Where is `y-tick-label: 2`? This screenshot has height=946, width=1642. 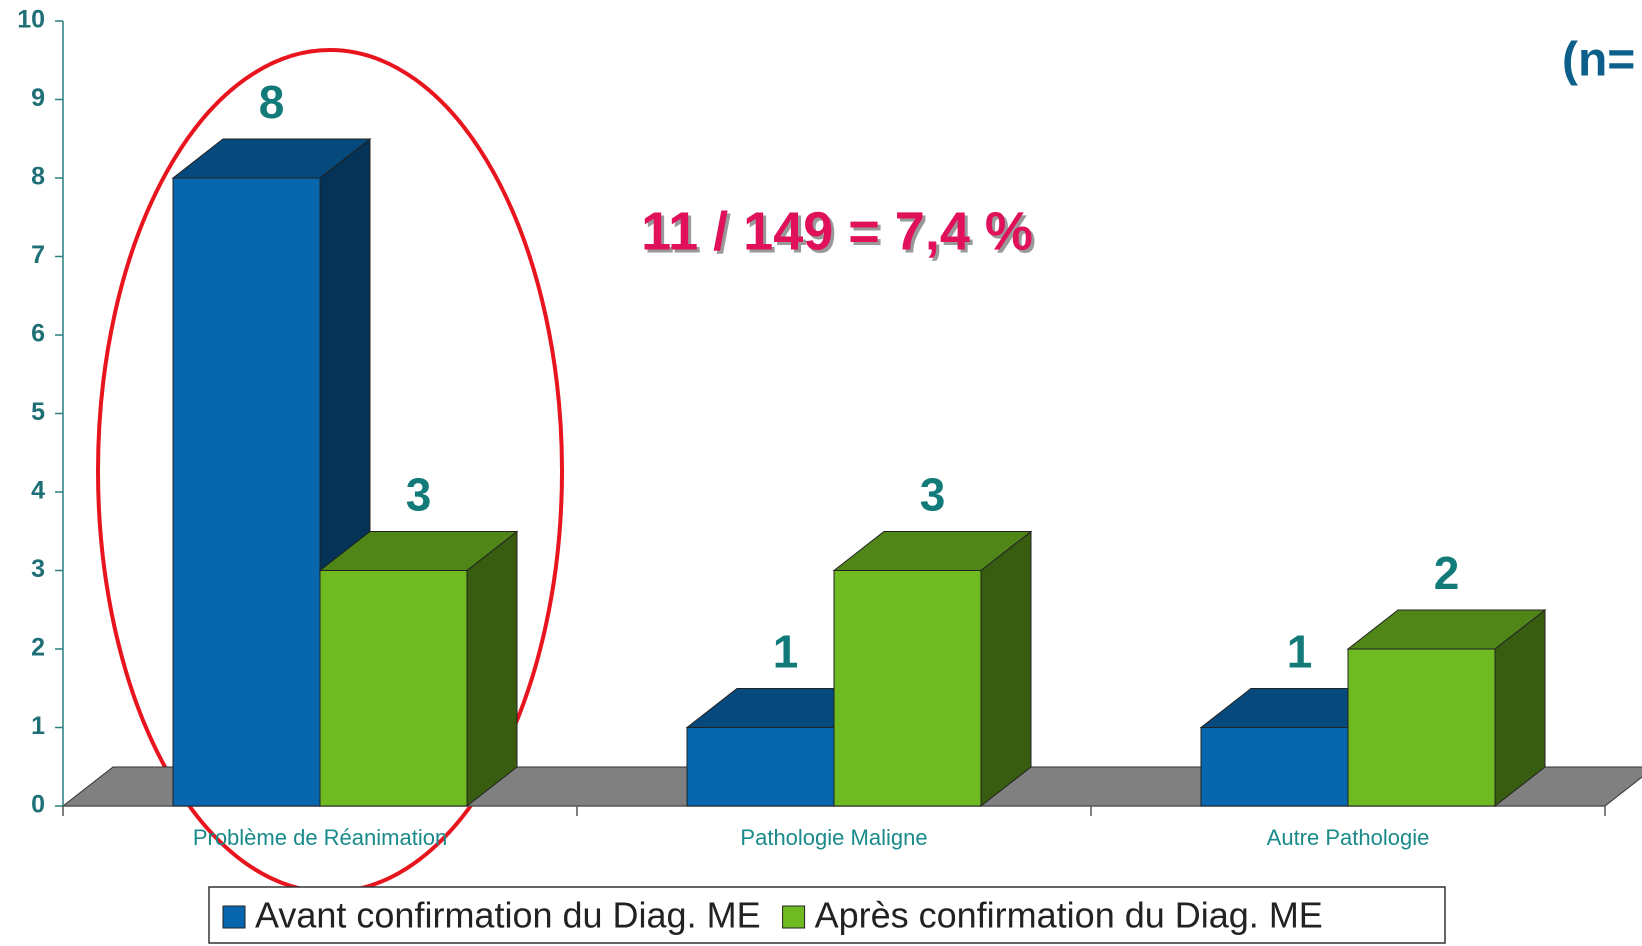
y-tick-label: 2 is located at coordinates (38, 648).